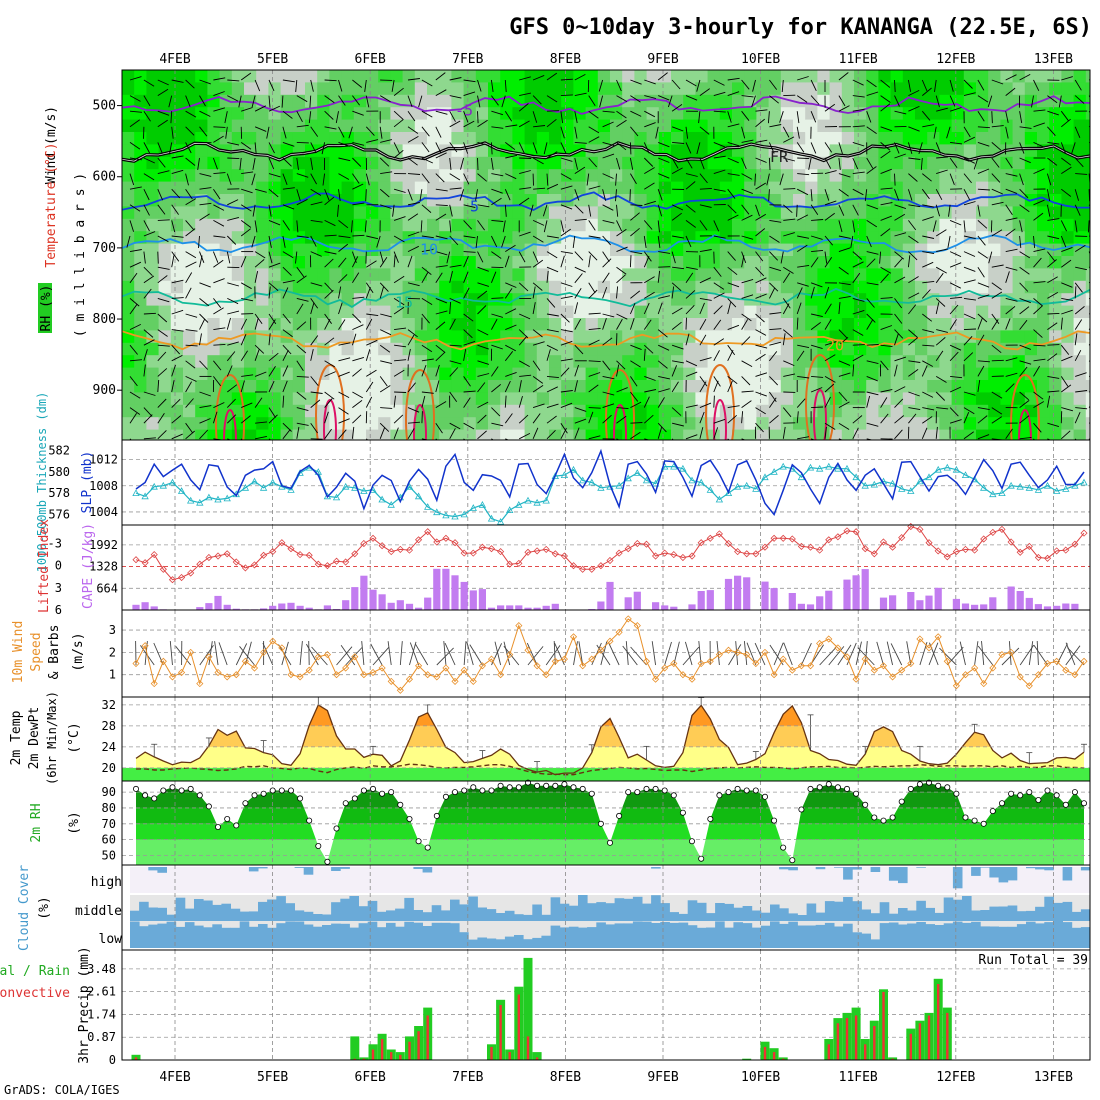 This screenshot has height=1100, width=1100. What do you see at coordinates (592, 482) in the screenshot?
I see `thickness-marker` at bounding box center [592, 482].